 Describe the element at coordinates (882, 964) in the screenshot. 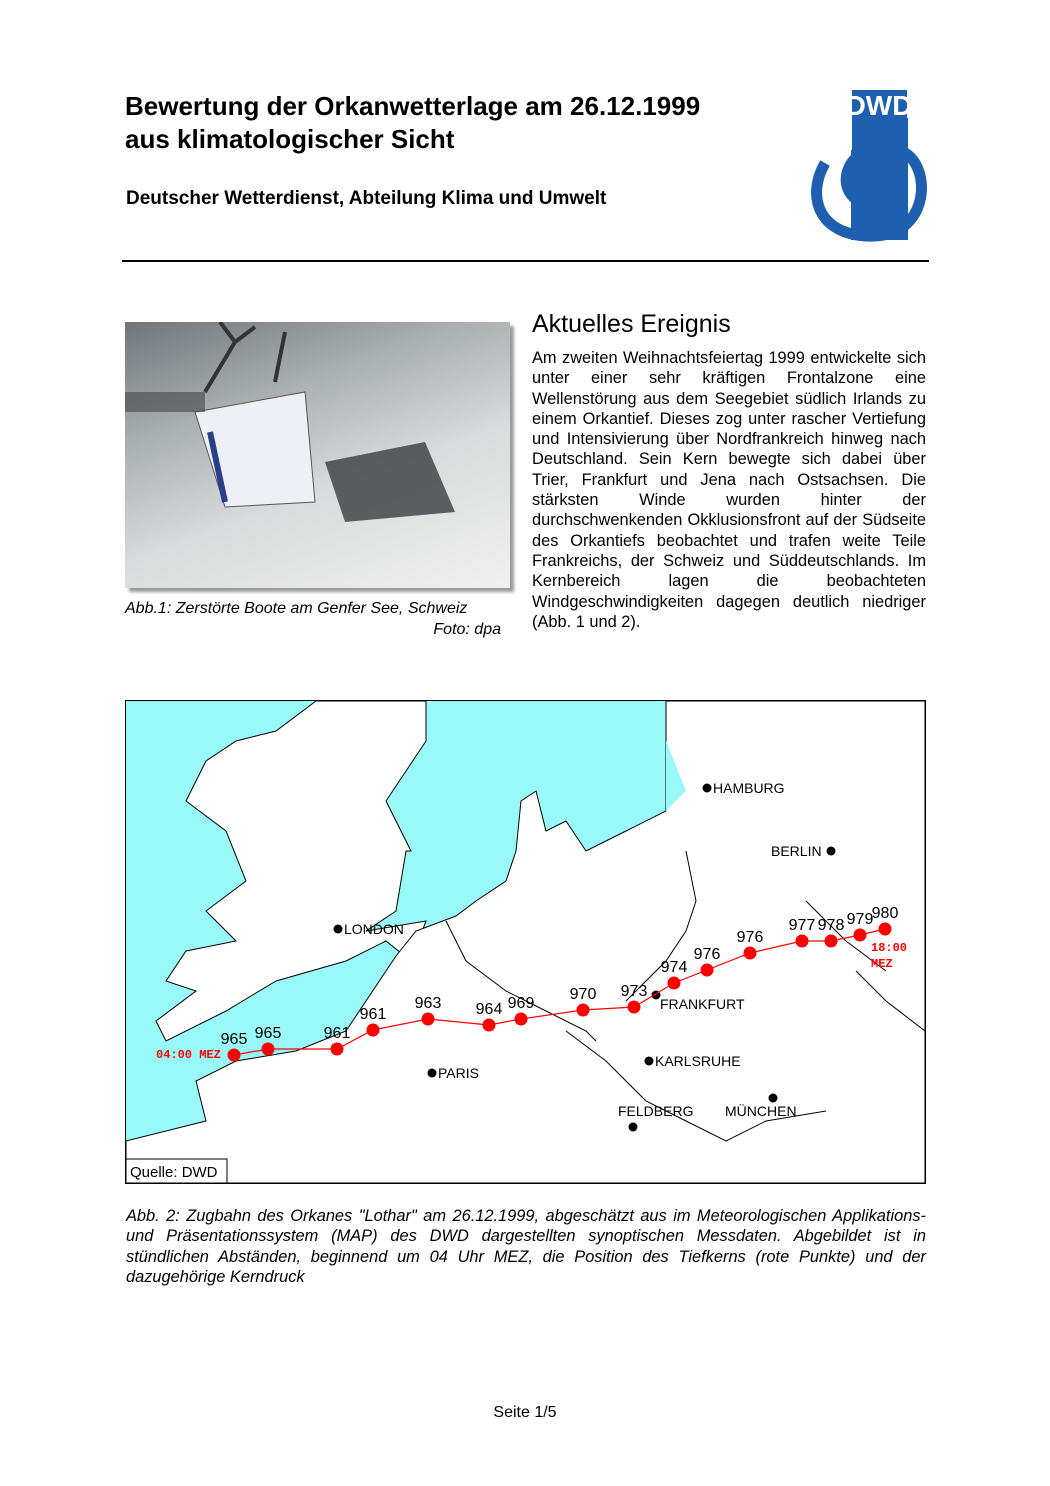

I see `end-timezone-label: MEZ` at that location.